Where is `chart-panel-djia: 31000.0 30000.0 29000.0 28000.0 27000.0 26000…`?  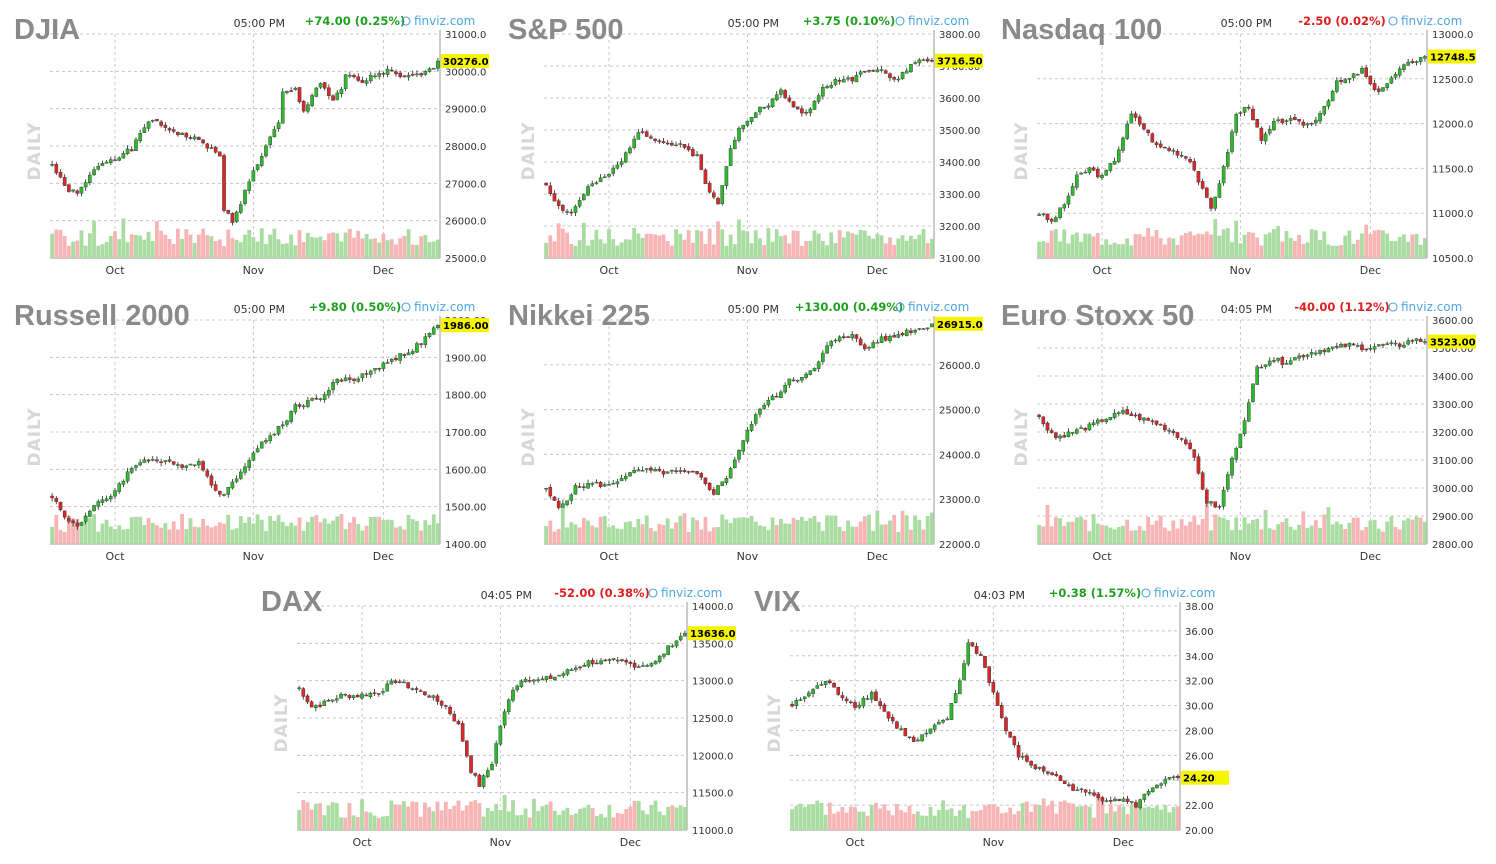
chart-panel-djia: 31000.0 30000.0 29000.0 28000.0 27000.0 26000… is located at coordinates (248, 149).